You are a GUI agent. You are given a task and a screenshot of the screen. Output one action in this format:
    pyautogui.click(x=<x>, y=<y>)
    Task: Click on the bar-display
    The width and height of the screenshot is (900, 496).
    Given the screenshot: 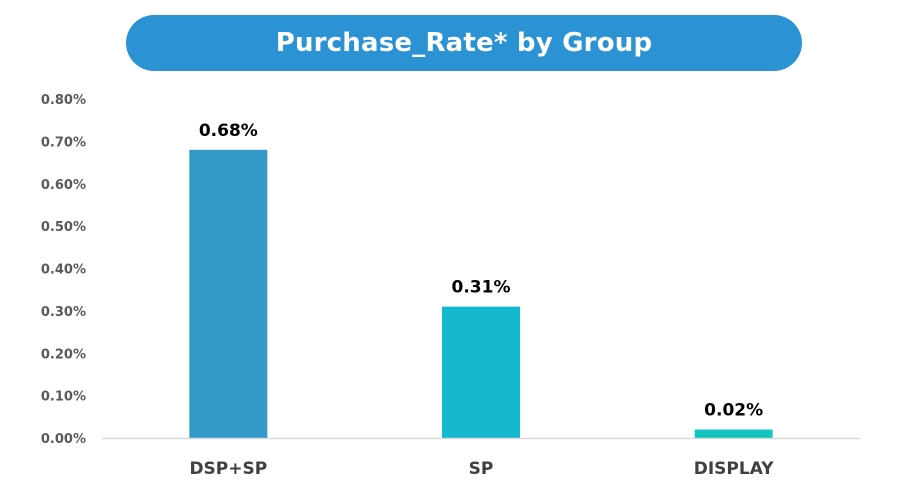 What is the action you would take?
    pyautogui.click(x=733, y=433)
    